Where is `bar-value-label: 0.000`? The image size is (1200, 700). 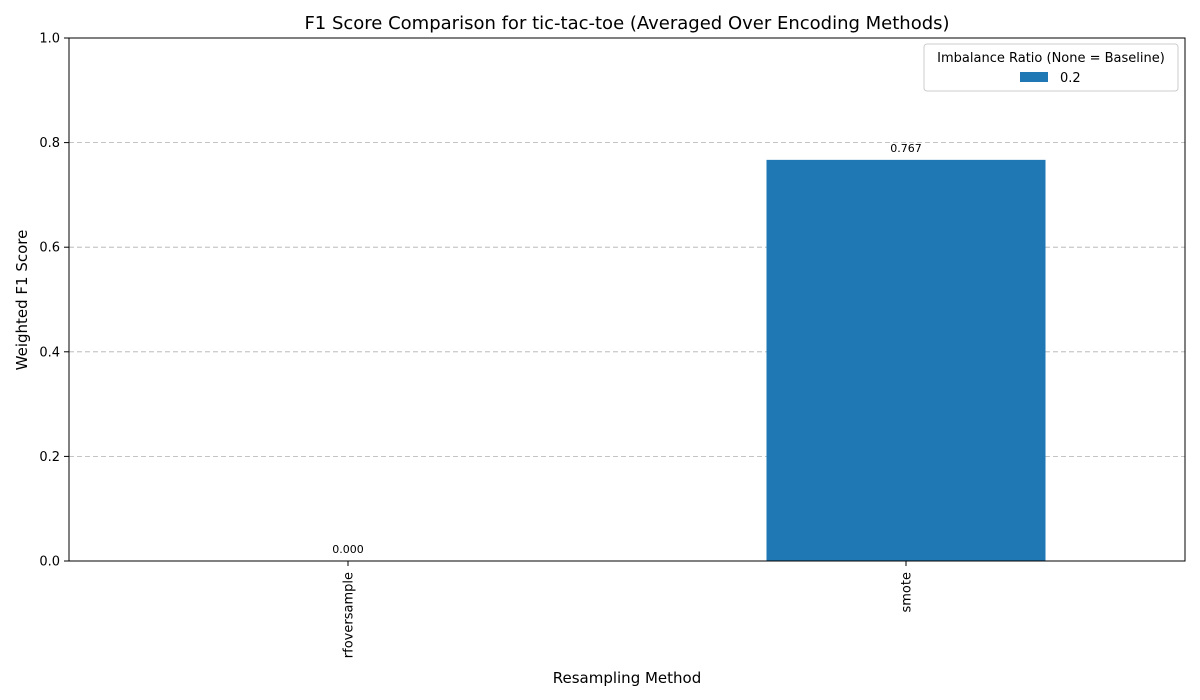
bar-value-label: 0.000 is located at coordinates (348, 549).